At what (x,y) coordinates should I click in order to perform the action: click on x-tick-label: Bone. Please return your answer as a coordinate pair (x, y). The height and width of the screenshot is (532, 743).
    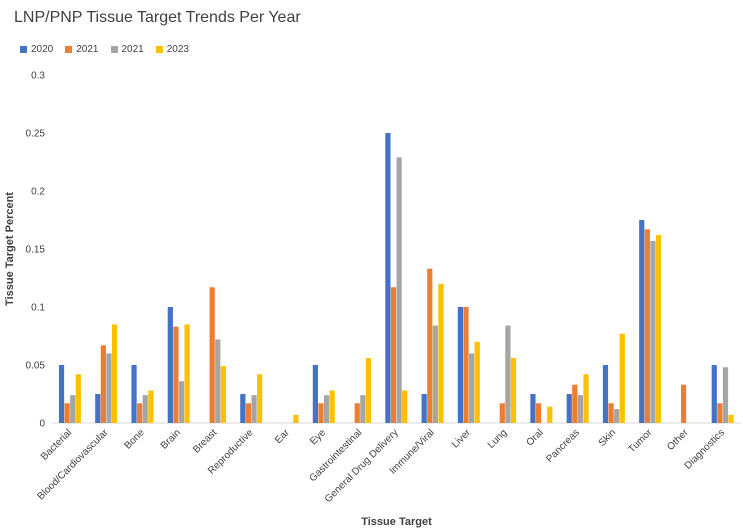
    Looking at the image, I should click on (134, 439).